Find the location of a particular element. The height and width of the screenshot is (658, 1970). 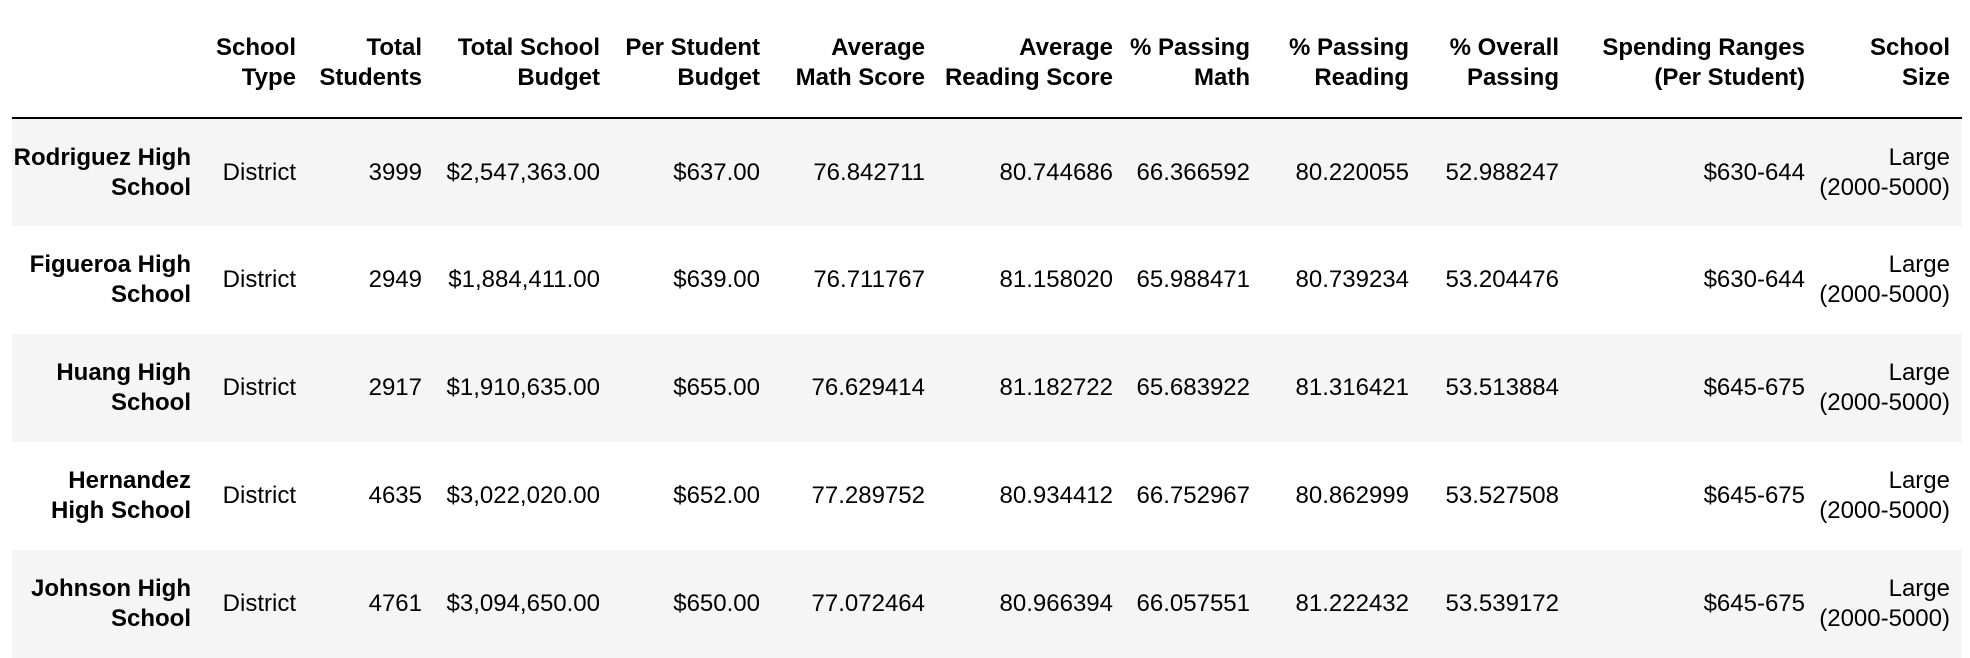

column-header-school-type: School Type is located at coordinates (255, 62).